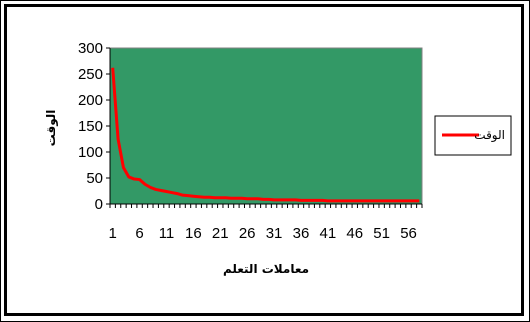 This screenshot has width=530, height=322. What do you see at coordinates (381, 233) in the screenshot?
I see `x-tick-label: 51` at bounding box center [381, 233].